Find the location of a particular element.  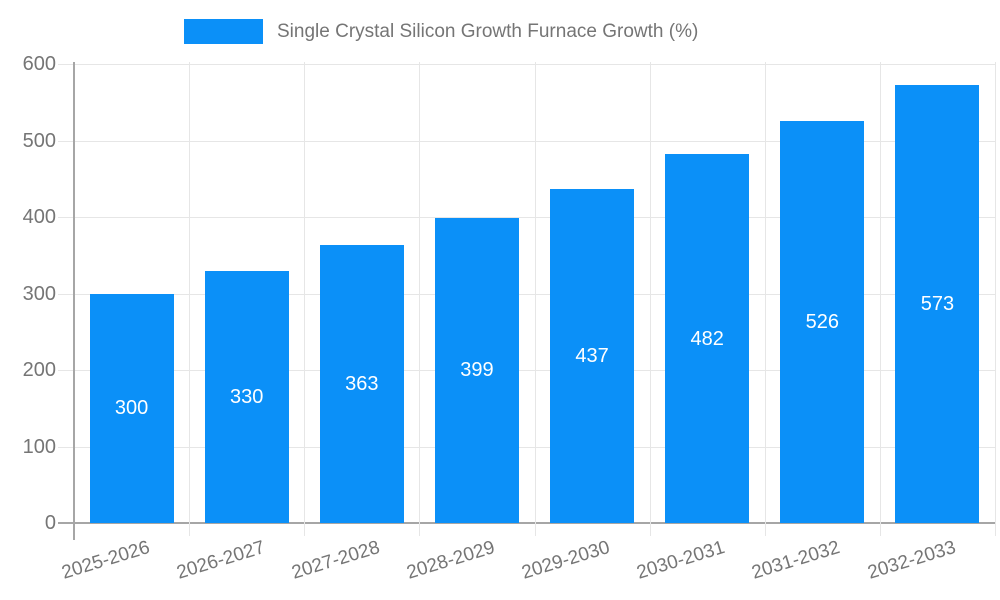

bar-value-label: 399 is located at coordinates (477, 370).